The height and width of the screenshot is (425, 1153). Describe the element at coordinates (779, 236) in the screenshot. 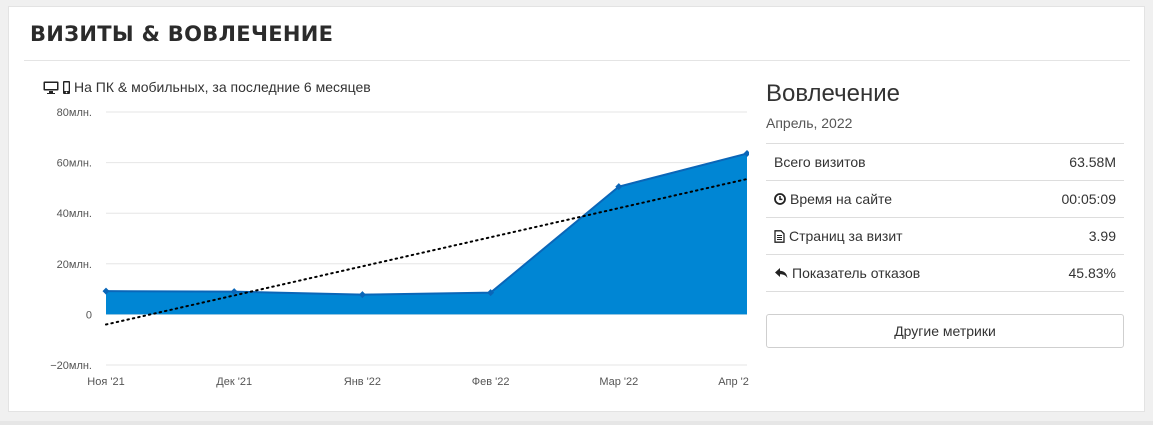

I see `document-icon` at that location.